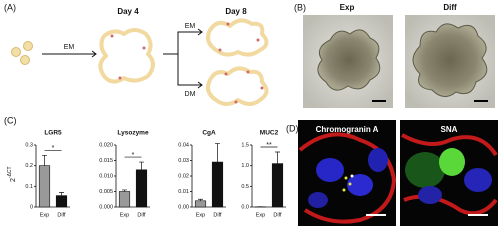 This screenshot has height=240, width=500. What do you see at coordinates (269, 133) in the screenshot?
I see `chart-title: MUC2` at bounding box center [269, 133].